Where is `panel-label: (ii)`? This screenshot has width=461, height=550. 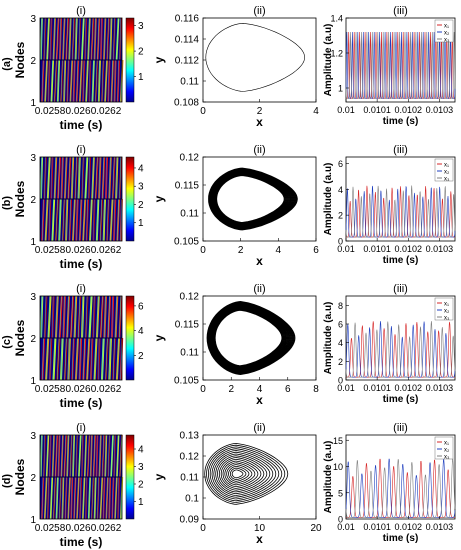
panel-label: (ii) is located at coordinates (259, 150).